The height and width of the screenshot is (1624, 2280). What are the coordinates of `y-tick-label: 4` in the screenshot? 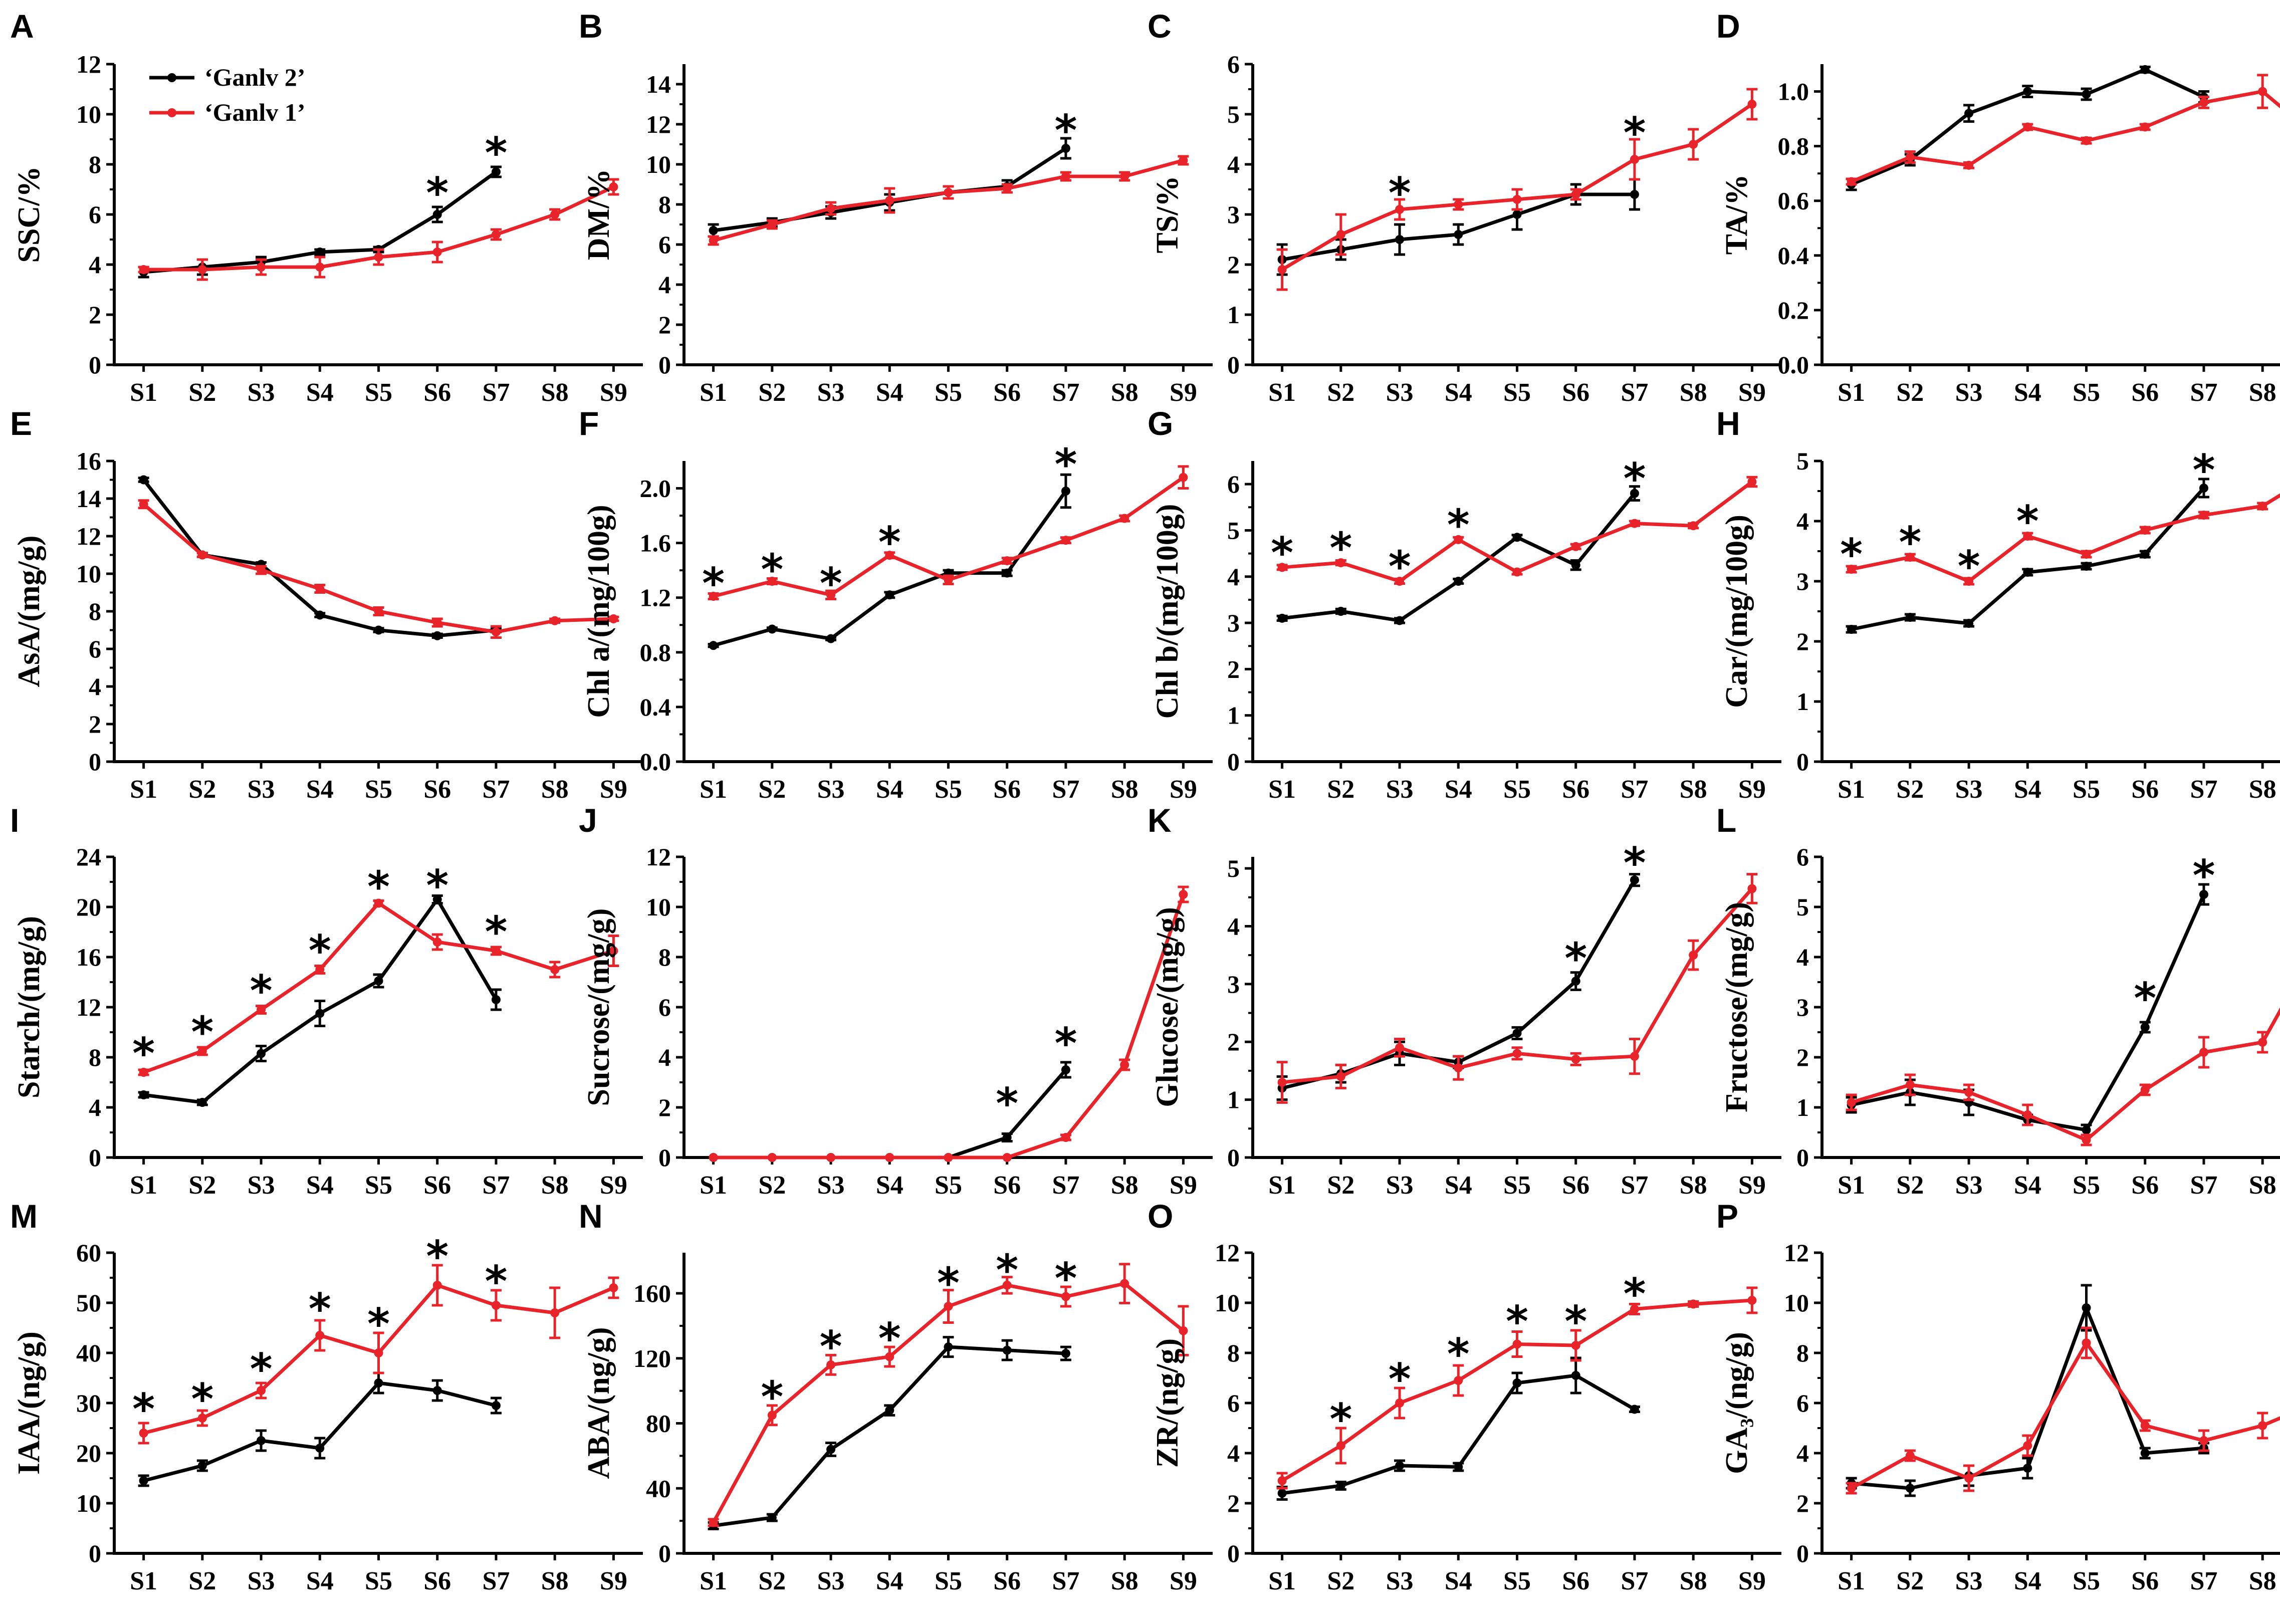 It's located at (95, 265).